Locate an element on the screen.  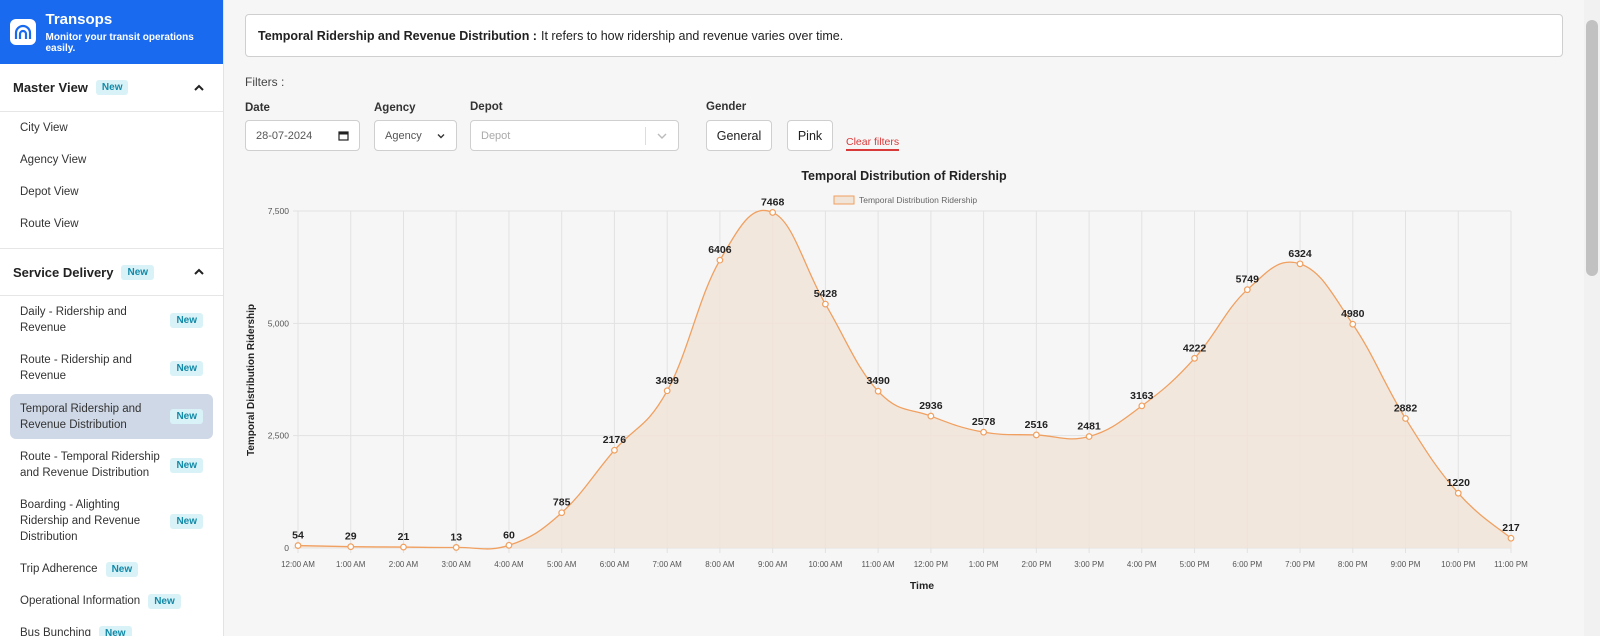
vertical-scrollbar is located at coordinates (1592, 318).